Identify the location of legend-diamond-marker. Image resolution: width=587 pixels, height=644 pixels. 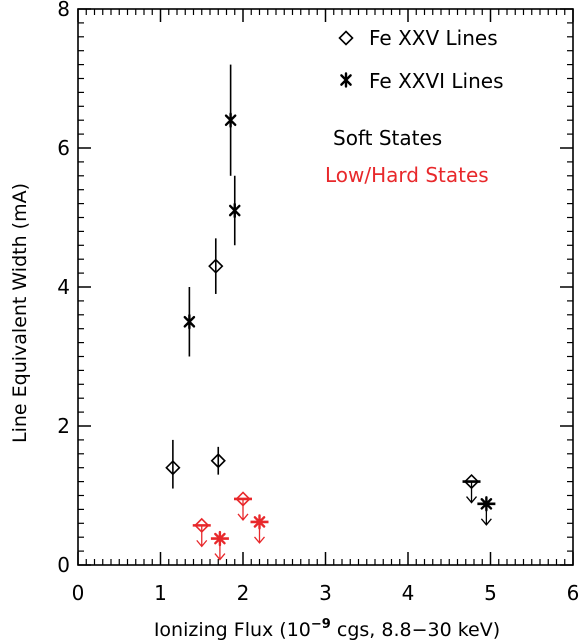
(346, 38).